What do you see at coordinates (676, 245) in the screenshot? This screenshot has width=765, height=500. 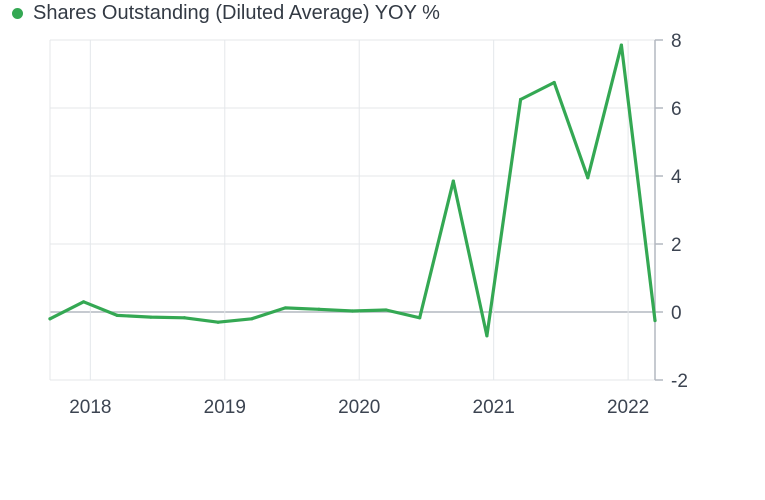 I see `y-tick-label: 2` at bounding box center [676, 245].